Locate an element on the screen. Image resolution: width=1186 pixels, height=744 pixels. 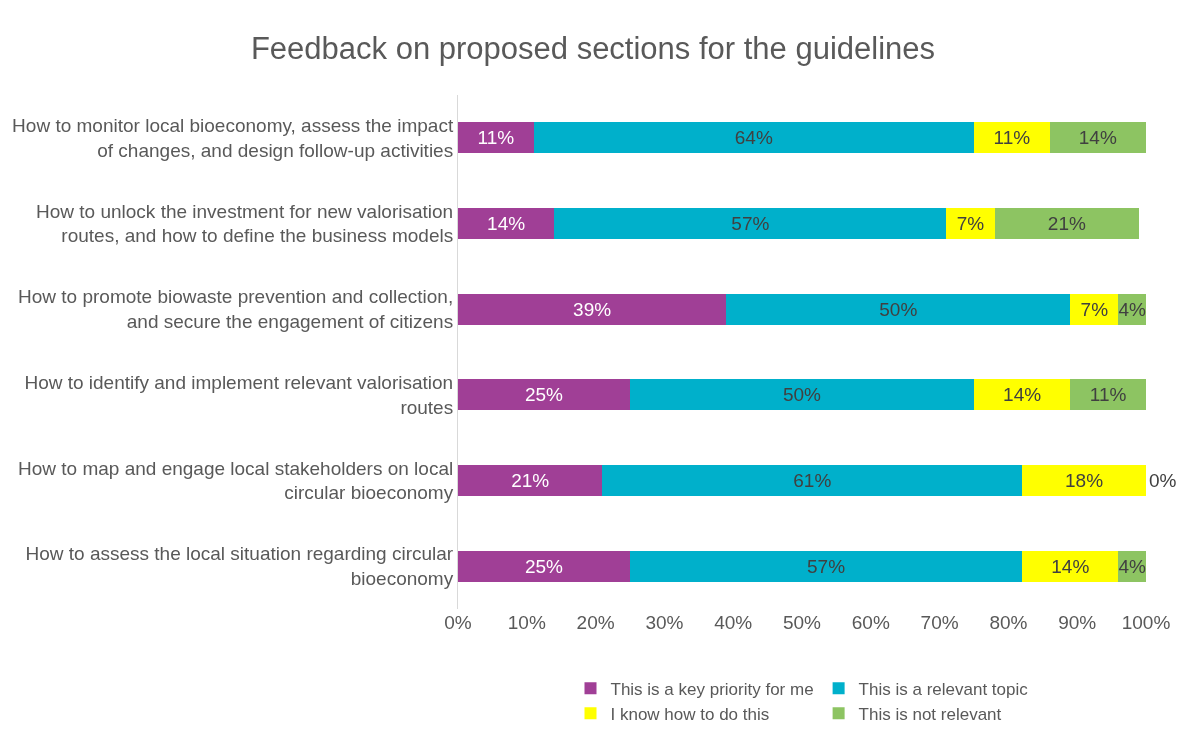
legend-label: This is a key priority for me is located at coordinates (712, 689).